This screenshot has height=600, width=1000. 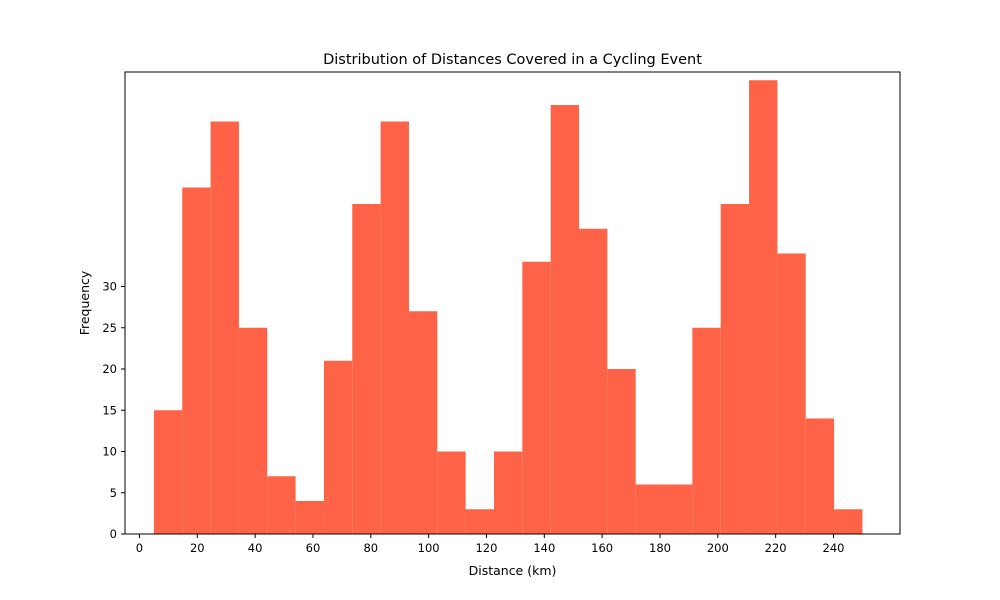 What do you see at coordinates (370, 548) in the screenshot?
I see `x-tick-label: 80` at bounding box center [370, 548].